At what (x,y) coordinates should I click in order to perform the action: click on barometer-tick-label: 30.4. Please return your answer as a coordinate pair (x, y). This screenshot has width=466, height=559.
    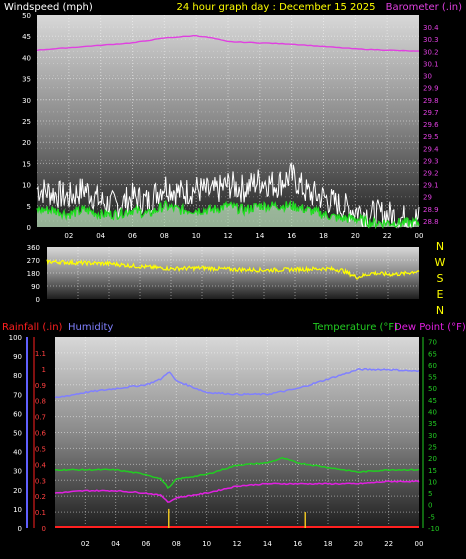
    Looking at the image, I should click on (431, 28).